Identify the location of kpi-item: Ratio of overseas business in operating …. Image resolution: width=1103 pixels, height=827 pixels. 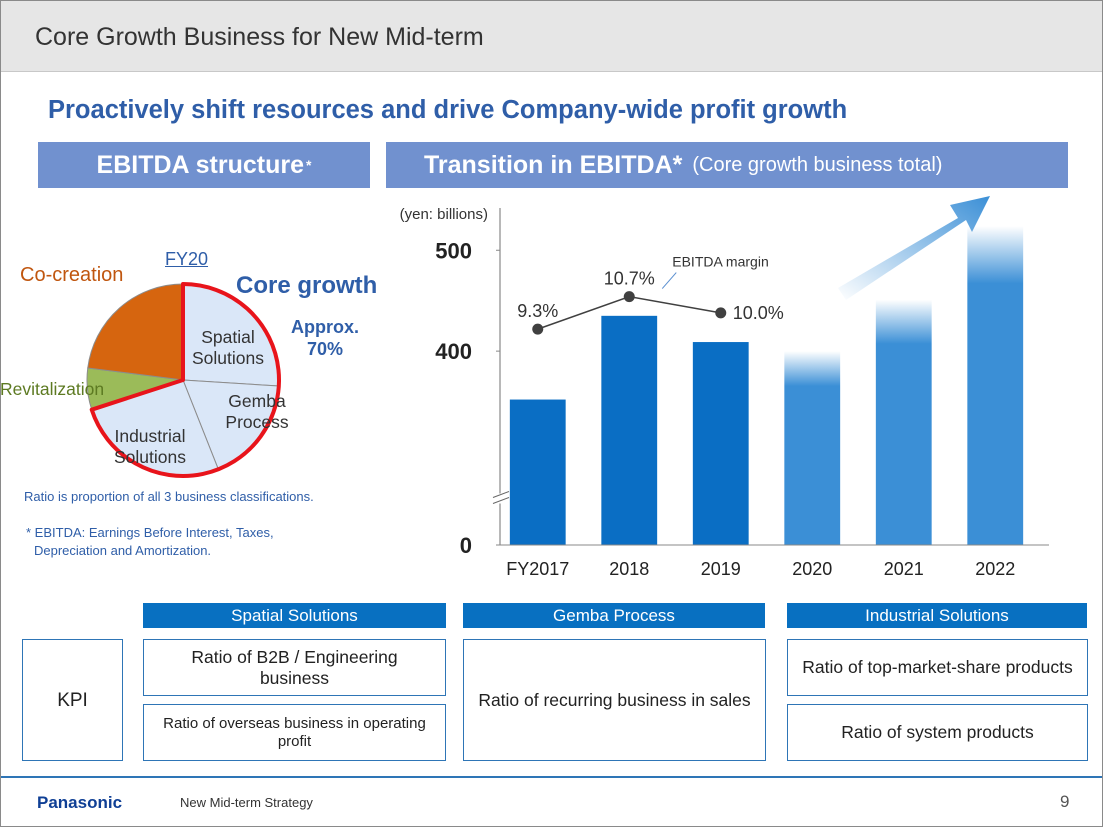
(294, 732).